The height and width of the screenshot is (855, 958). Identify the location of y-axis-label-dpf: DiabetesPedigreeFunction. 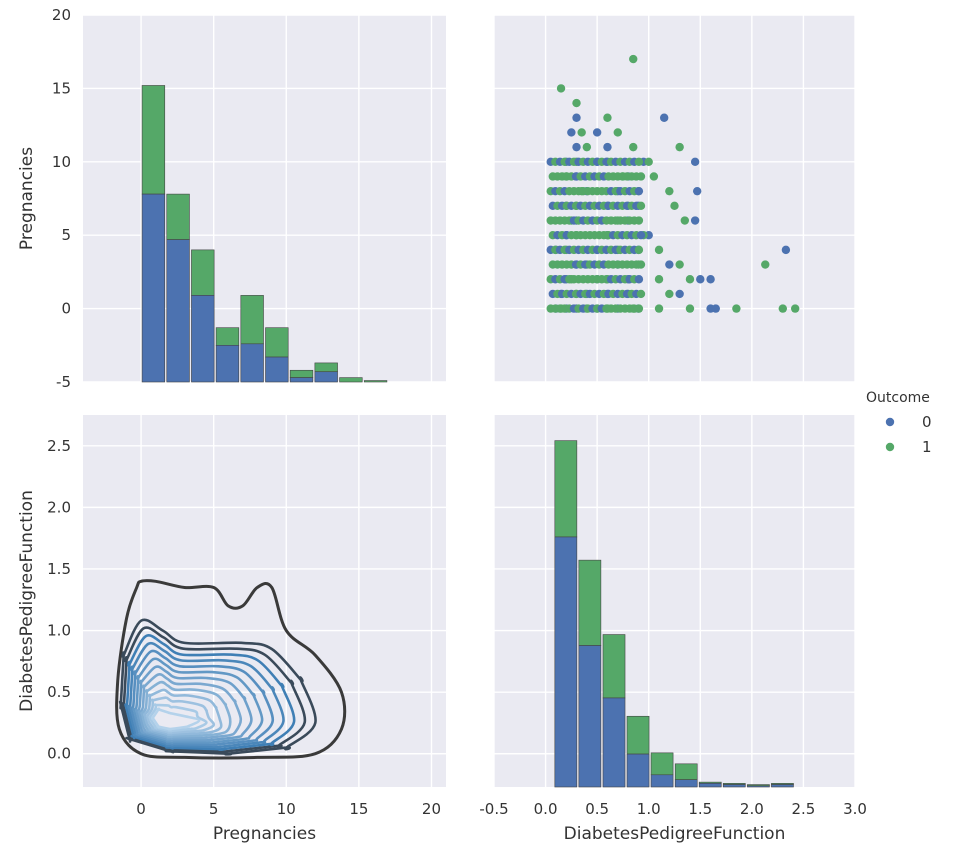
(27, 601).